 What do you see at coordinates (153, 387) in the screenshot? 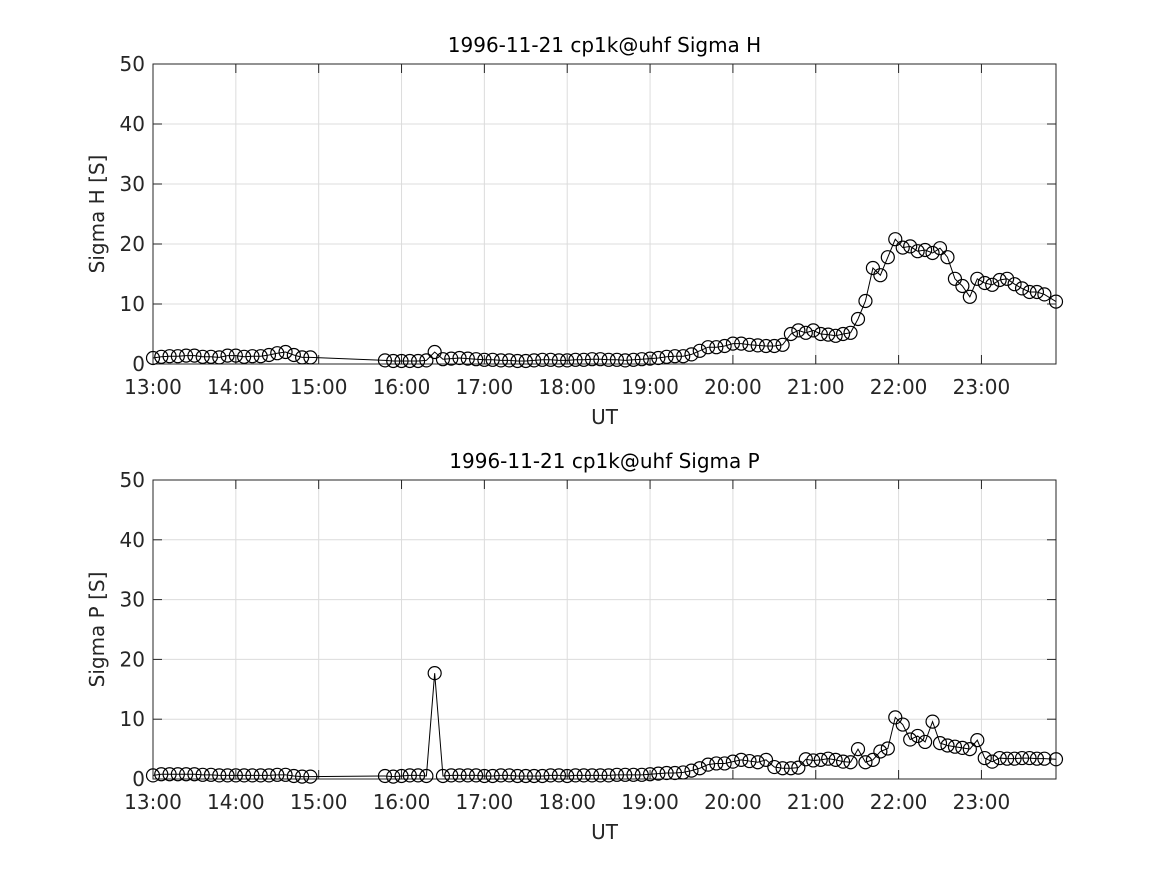
I see `x-tick-label: 13:00` at bounding box center [153, 387].